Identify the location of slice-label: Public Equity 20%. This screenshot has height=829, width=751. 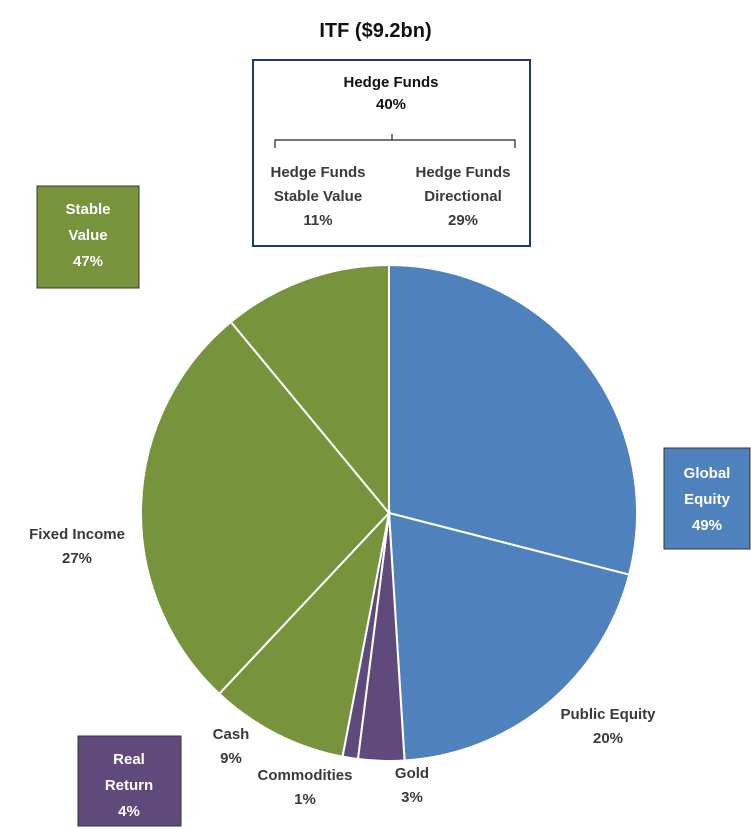
(608, 727).